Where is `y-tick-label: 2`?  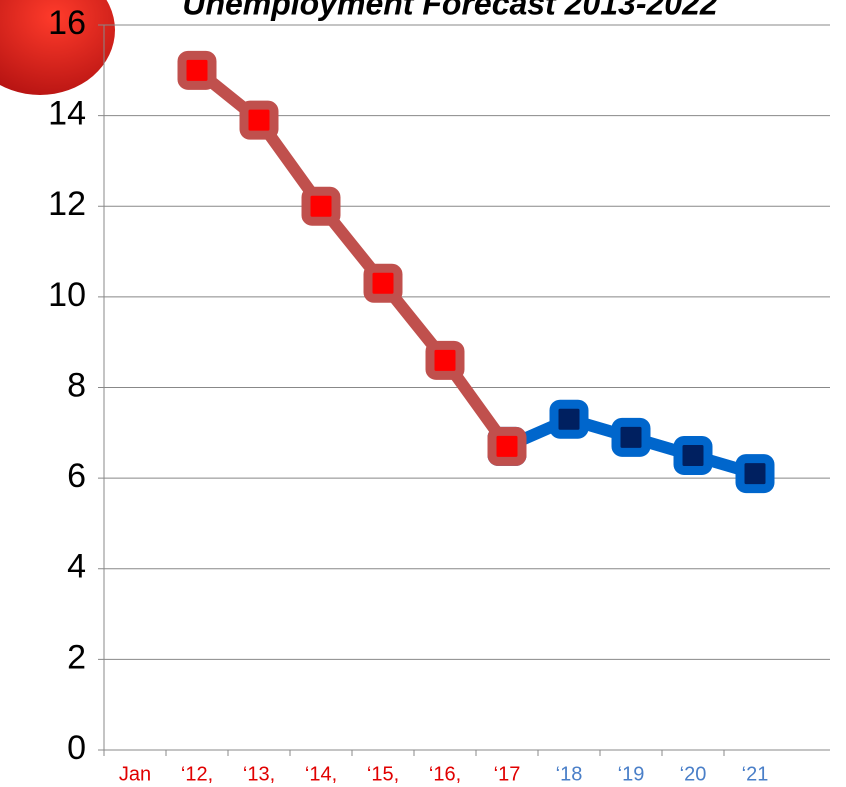
y-tick-label: 2 is located at coordinates (76, 657).